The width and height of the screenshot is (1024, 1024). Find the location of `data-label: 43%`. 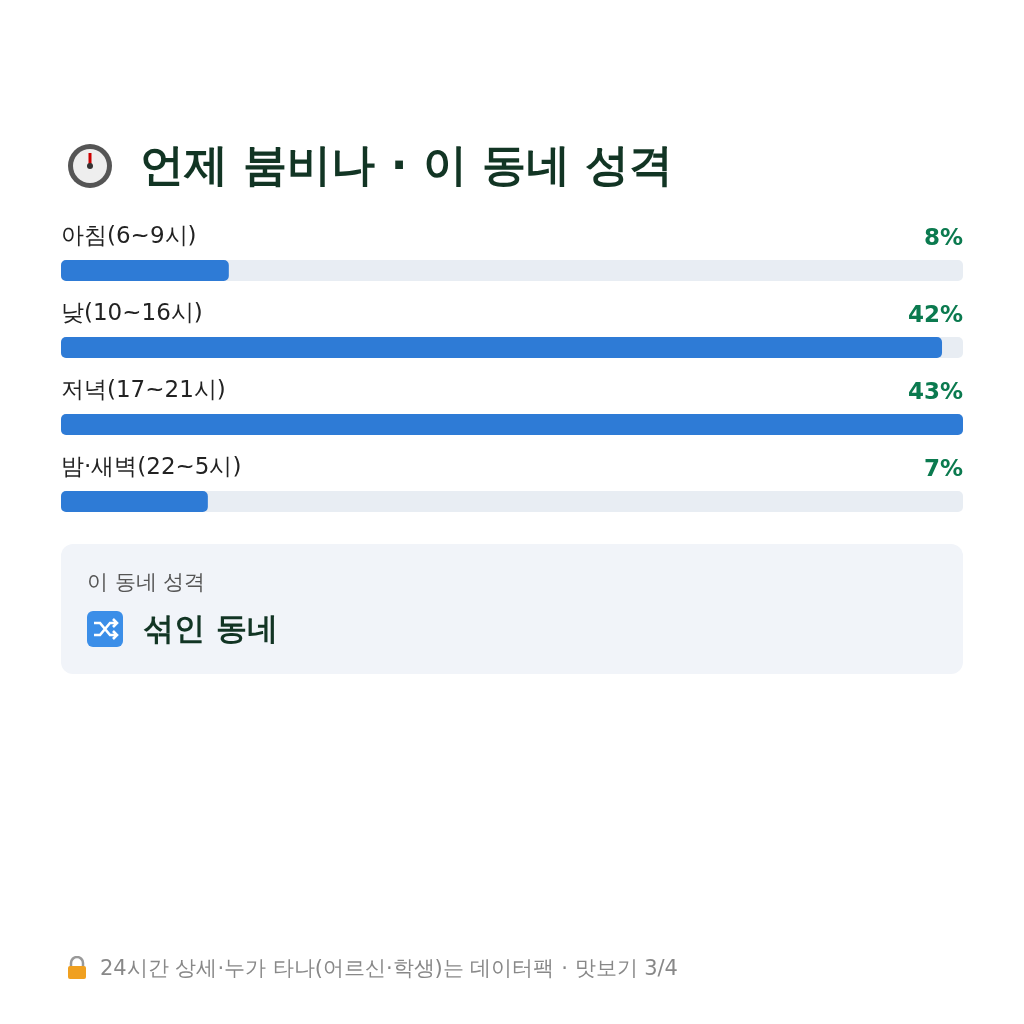

data-label: 43% is located at coordinates (935, 391).